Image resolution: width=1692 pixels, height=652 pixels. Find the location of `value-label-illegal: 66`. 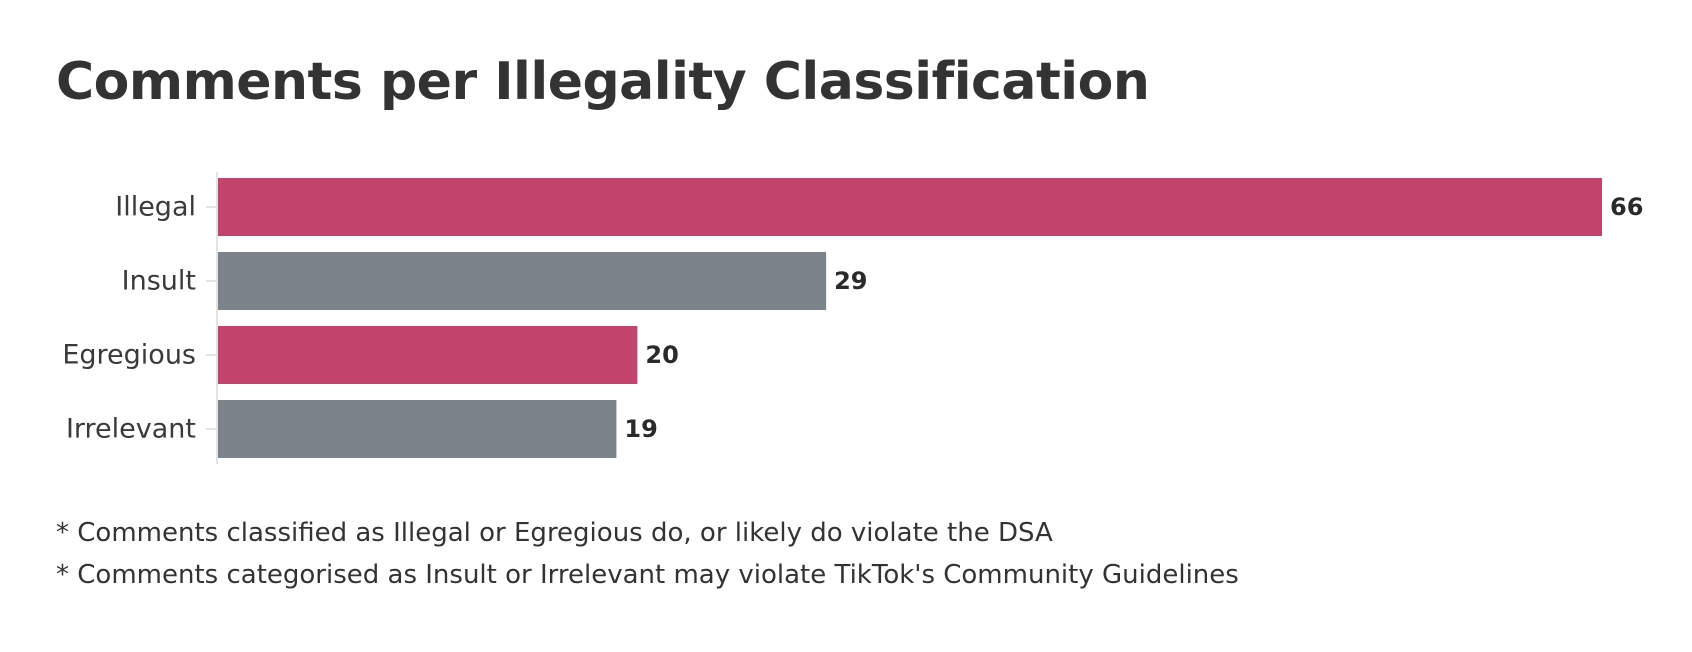

value-label-illegal: 66 is located at coordinates (1626, 207).